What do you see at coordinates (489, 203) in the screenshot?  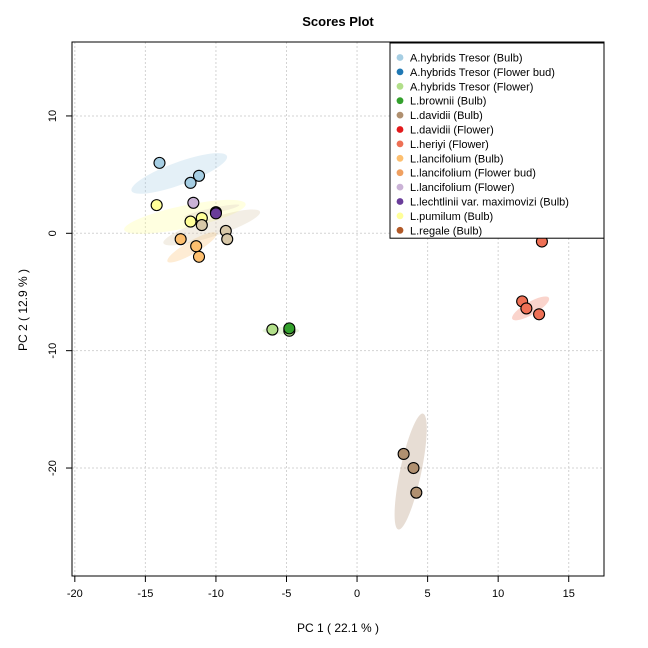 I see `legend-entry: L.lechtlinii var. maximovizi (Bulb)` at bounding box center [489, 203].